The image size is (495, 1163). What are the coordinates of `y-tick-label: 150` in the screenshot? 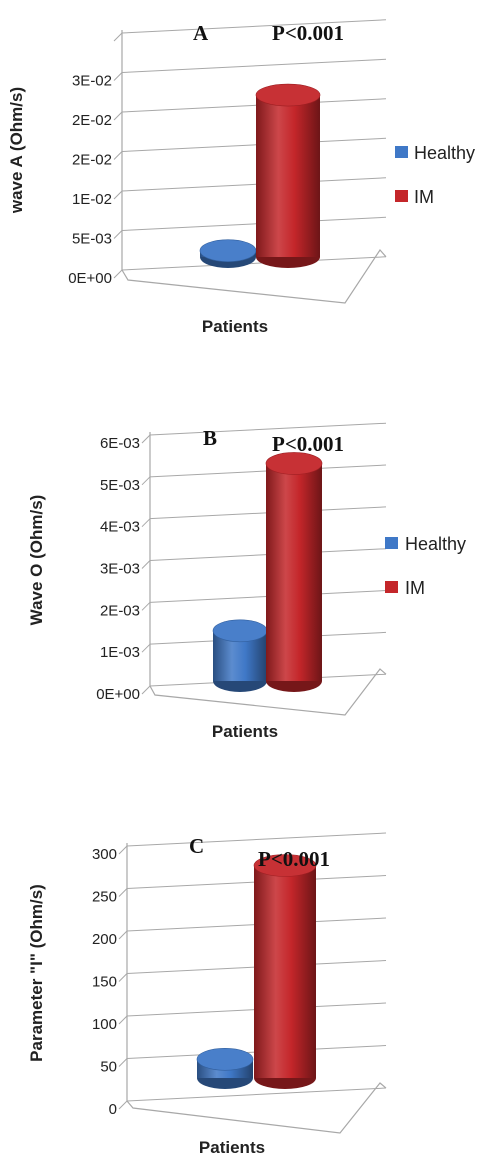 It's located at (104, 982).